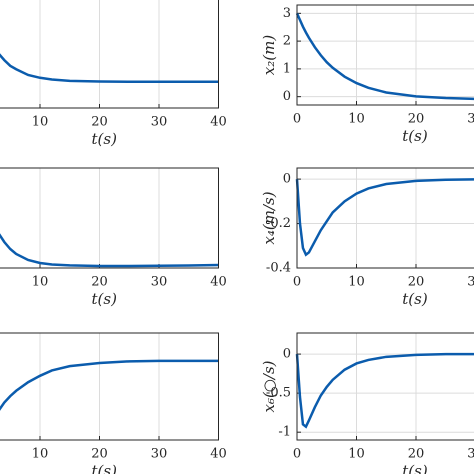  Describe the element at coordinates (287, 68) in the screenshot. I see `y-tick-label: 1` at that location.